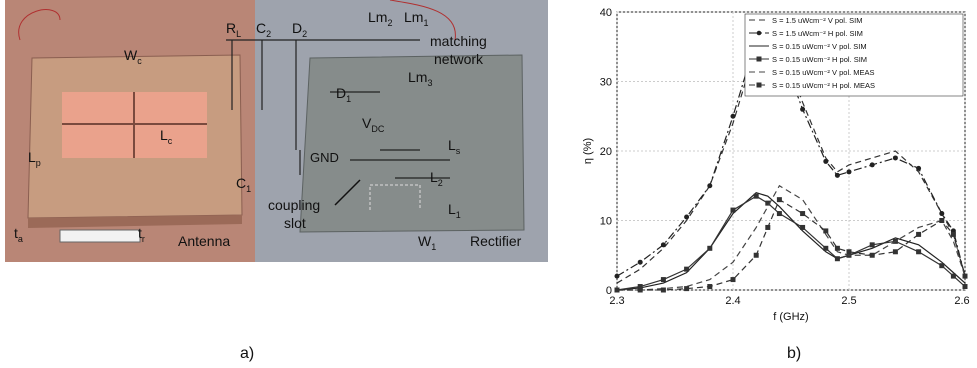 The height and width of the screenshot is (368, 977). Describe the element at coordinates (823, 72) in the screenshot. I see `legend-label: S = 0.15 uWcm⁻² V pol. MEAS` at that location.